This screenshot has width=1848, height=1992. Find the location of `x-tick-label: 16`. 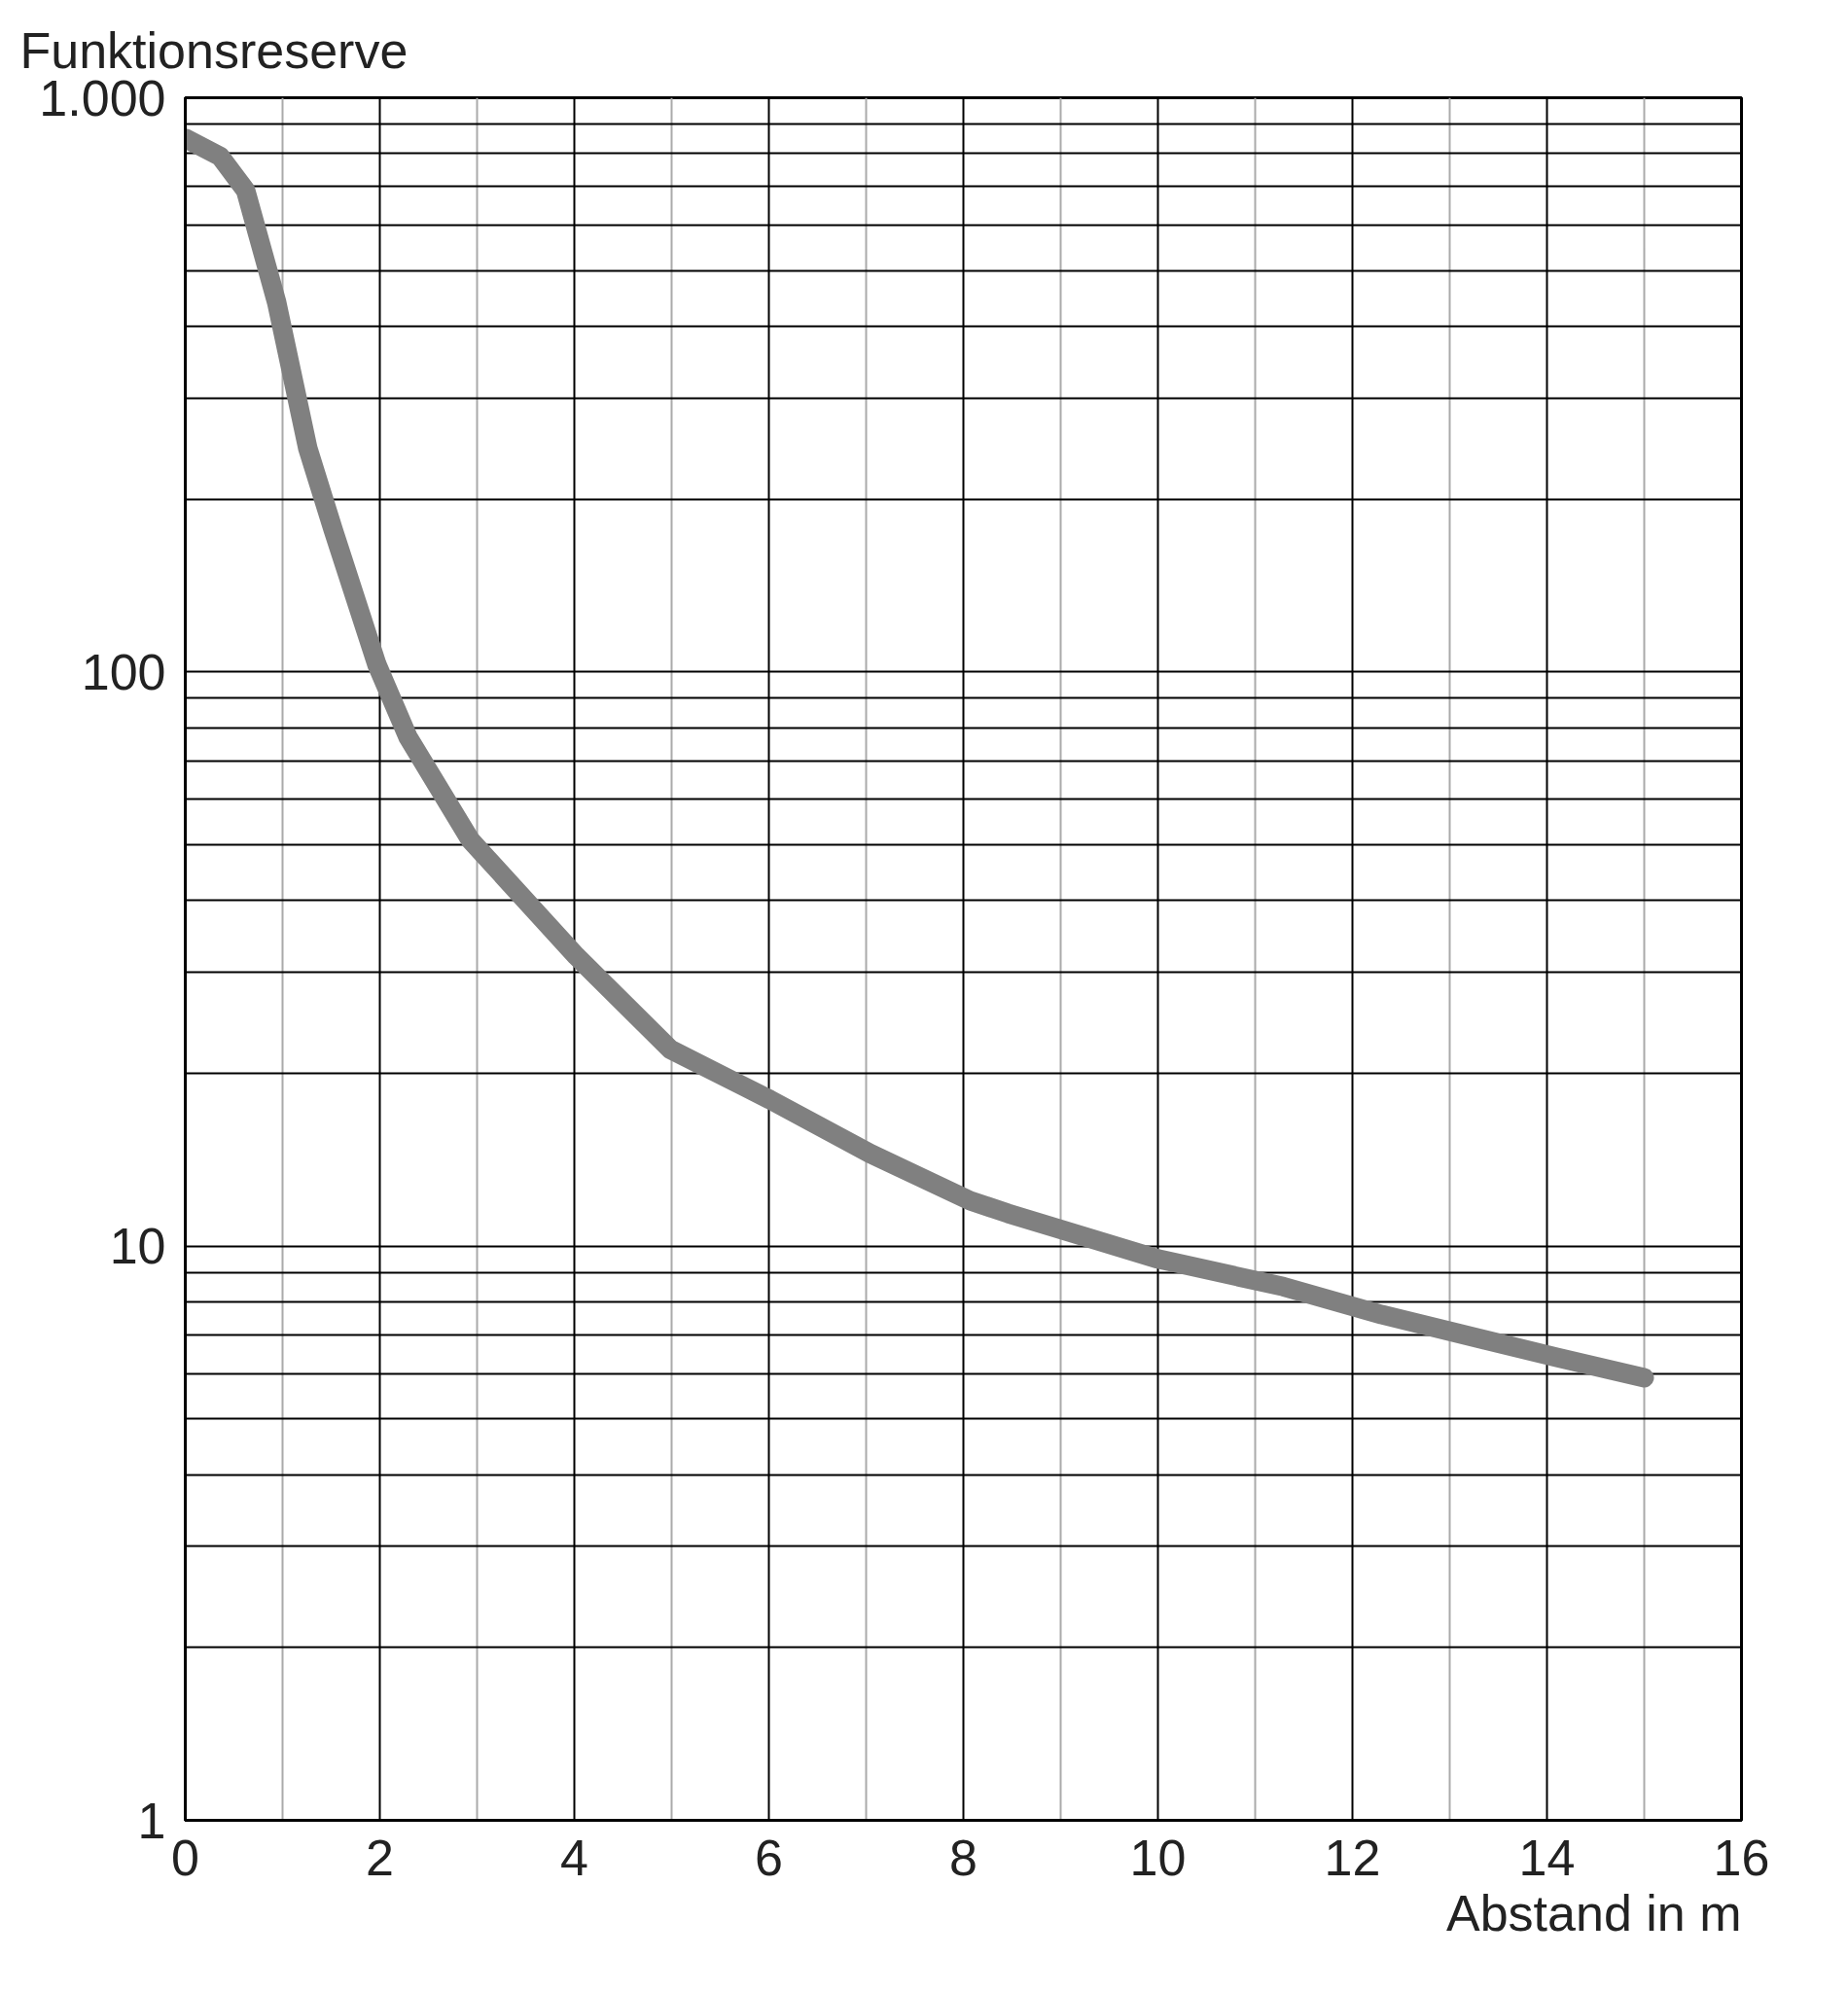

x-tick-label: 16 is located at coordinates (1742, 1857).